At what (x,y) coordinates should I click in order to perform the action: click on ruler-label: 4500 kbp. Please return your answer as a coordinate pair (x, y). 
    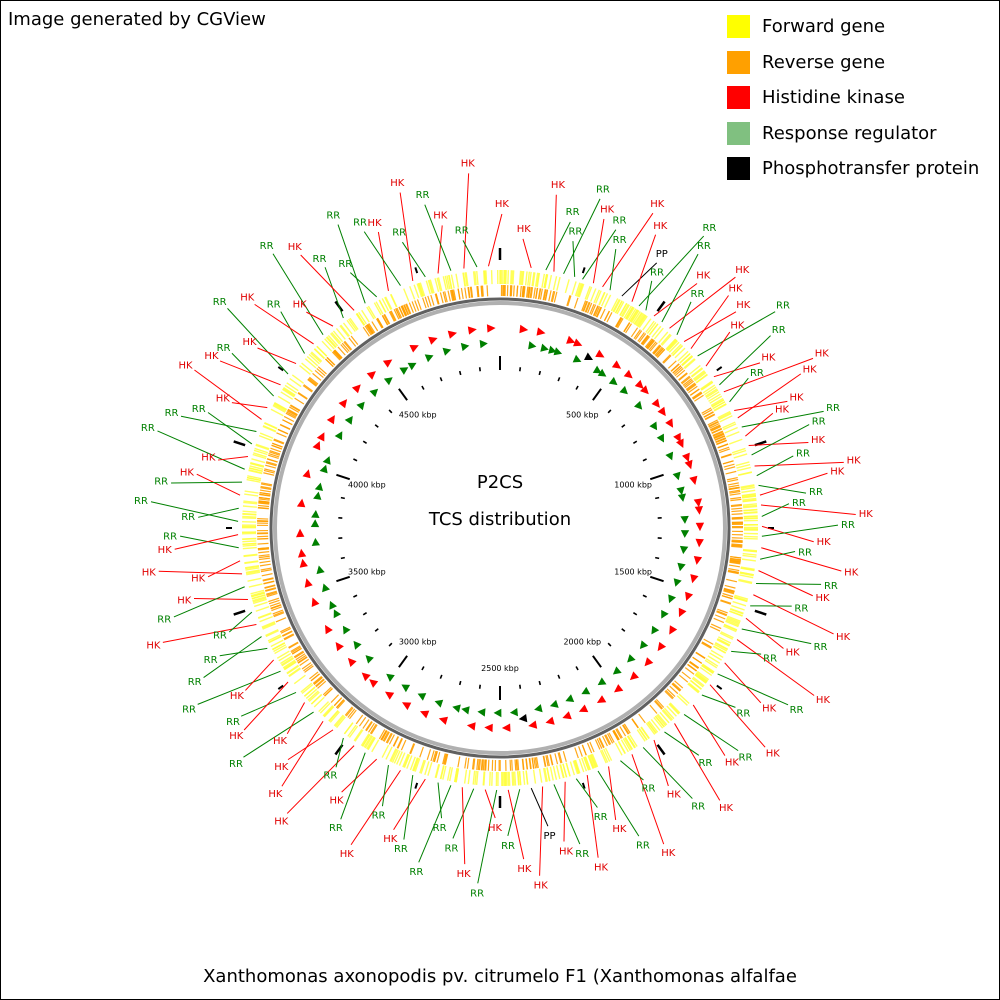
    Looking at the image, I should click on (418, 415).